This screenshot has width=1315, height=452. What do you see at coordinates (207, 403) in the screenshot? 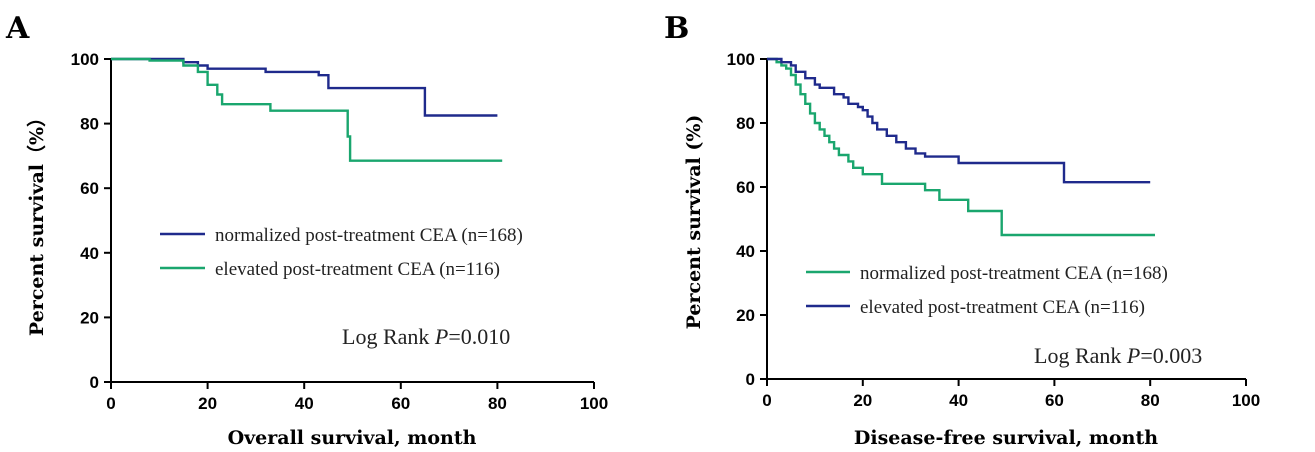
I see `x-tick-label-a-1: 20` at bounding box center [207, 403].